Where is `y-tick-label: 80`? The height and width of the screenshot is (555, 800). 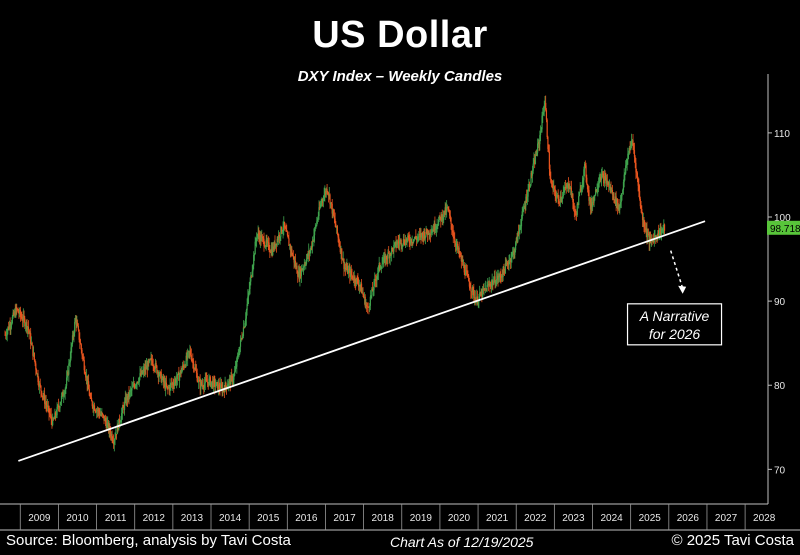
y-tick-label: 80 is located at coordinates (780, 386).